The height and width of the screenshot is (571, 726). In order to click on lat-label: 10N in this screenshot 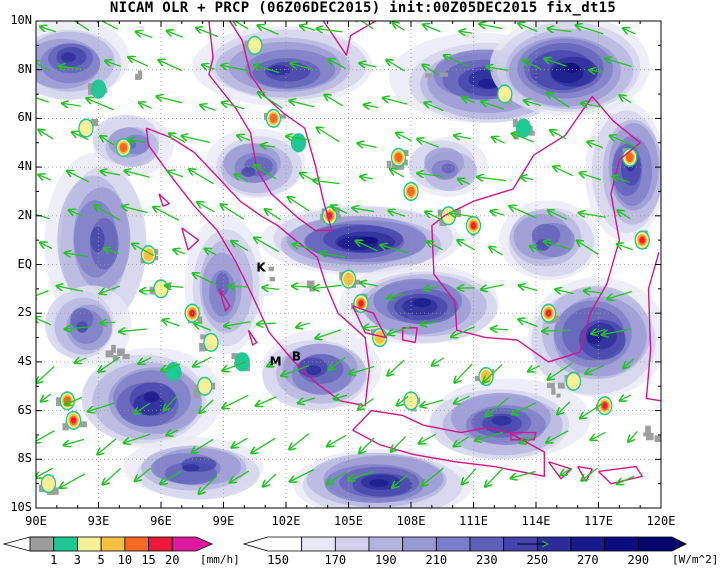, I will do `click(21, 20)`.